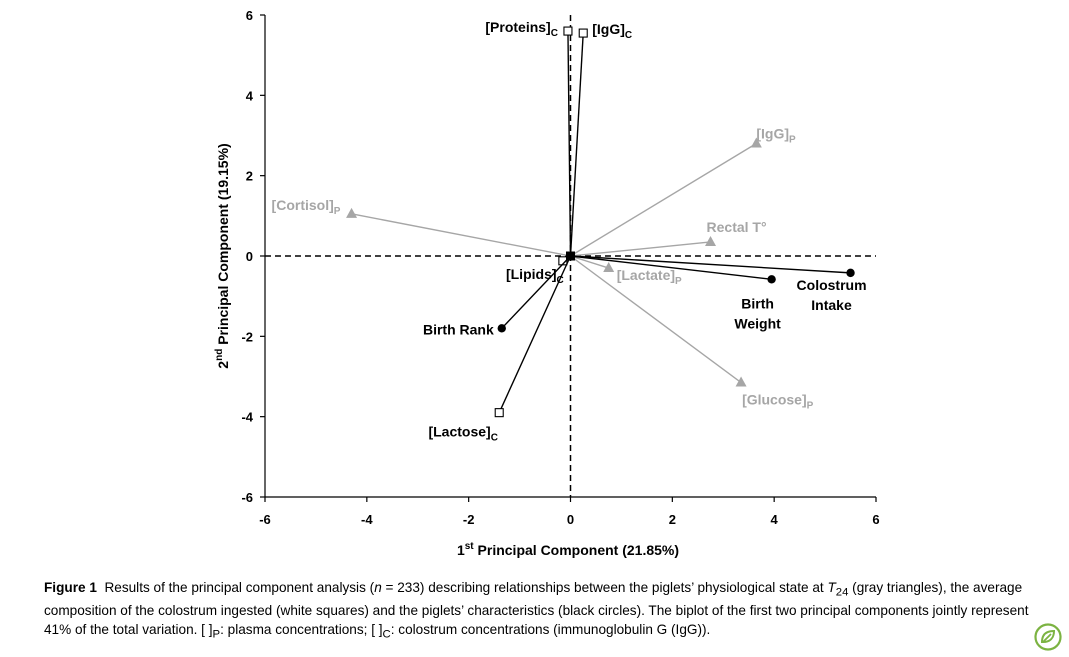  What do you see at coordinates (70, 587) in the screenshot?
I see `caption-title: Figure 1` at bounding box center [70, 587].